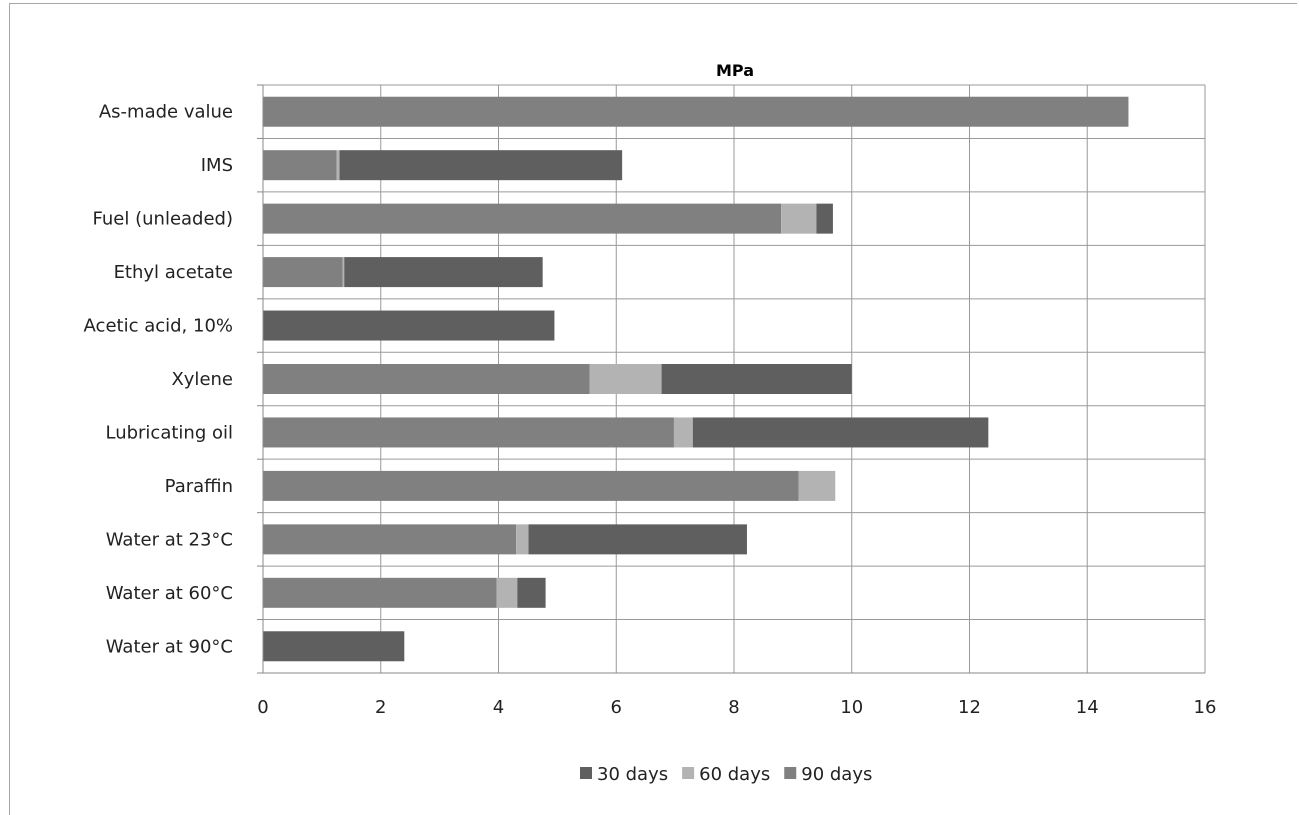  What do you see at coordinates (163, 219) in the screenshot?
I see `category-label: Fuel (unleaded)` at bounding box center [163, 219].